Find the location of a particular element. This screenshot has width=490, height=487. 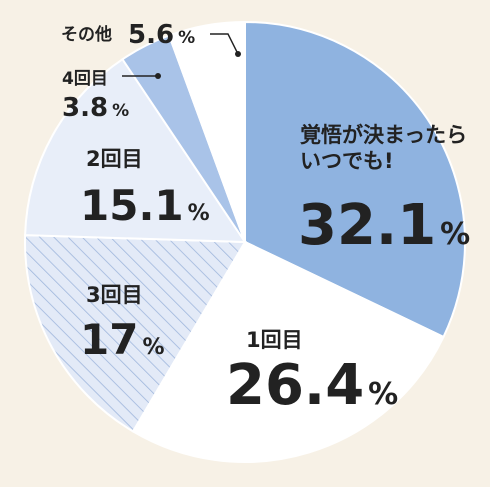

slice-name: 2回目 is located at coordinates (114, 159).